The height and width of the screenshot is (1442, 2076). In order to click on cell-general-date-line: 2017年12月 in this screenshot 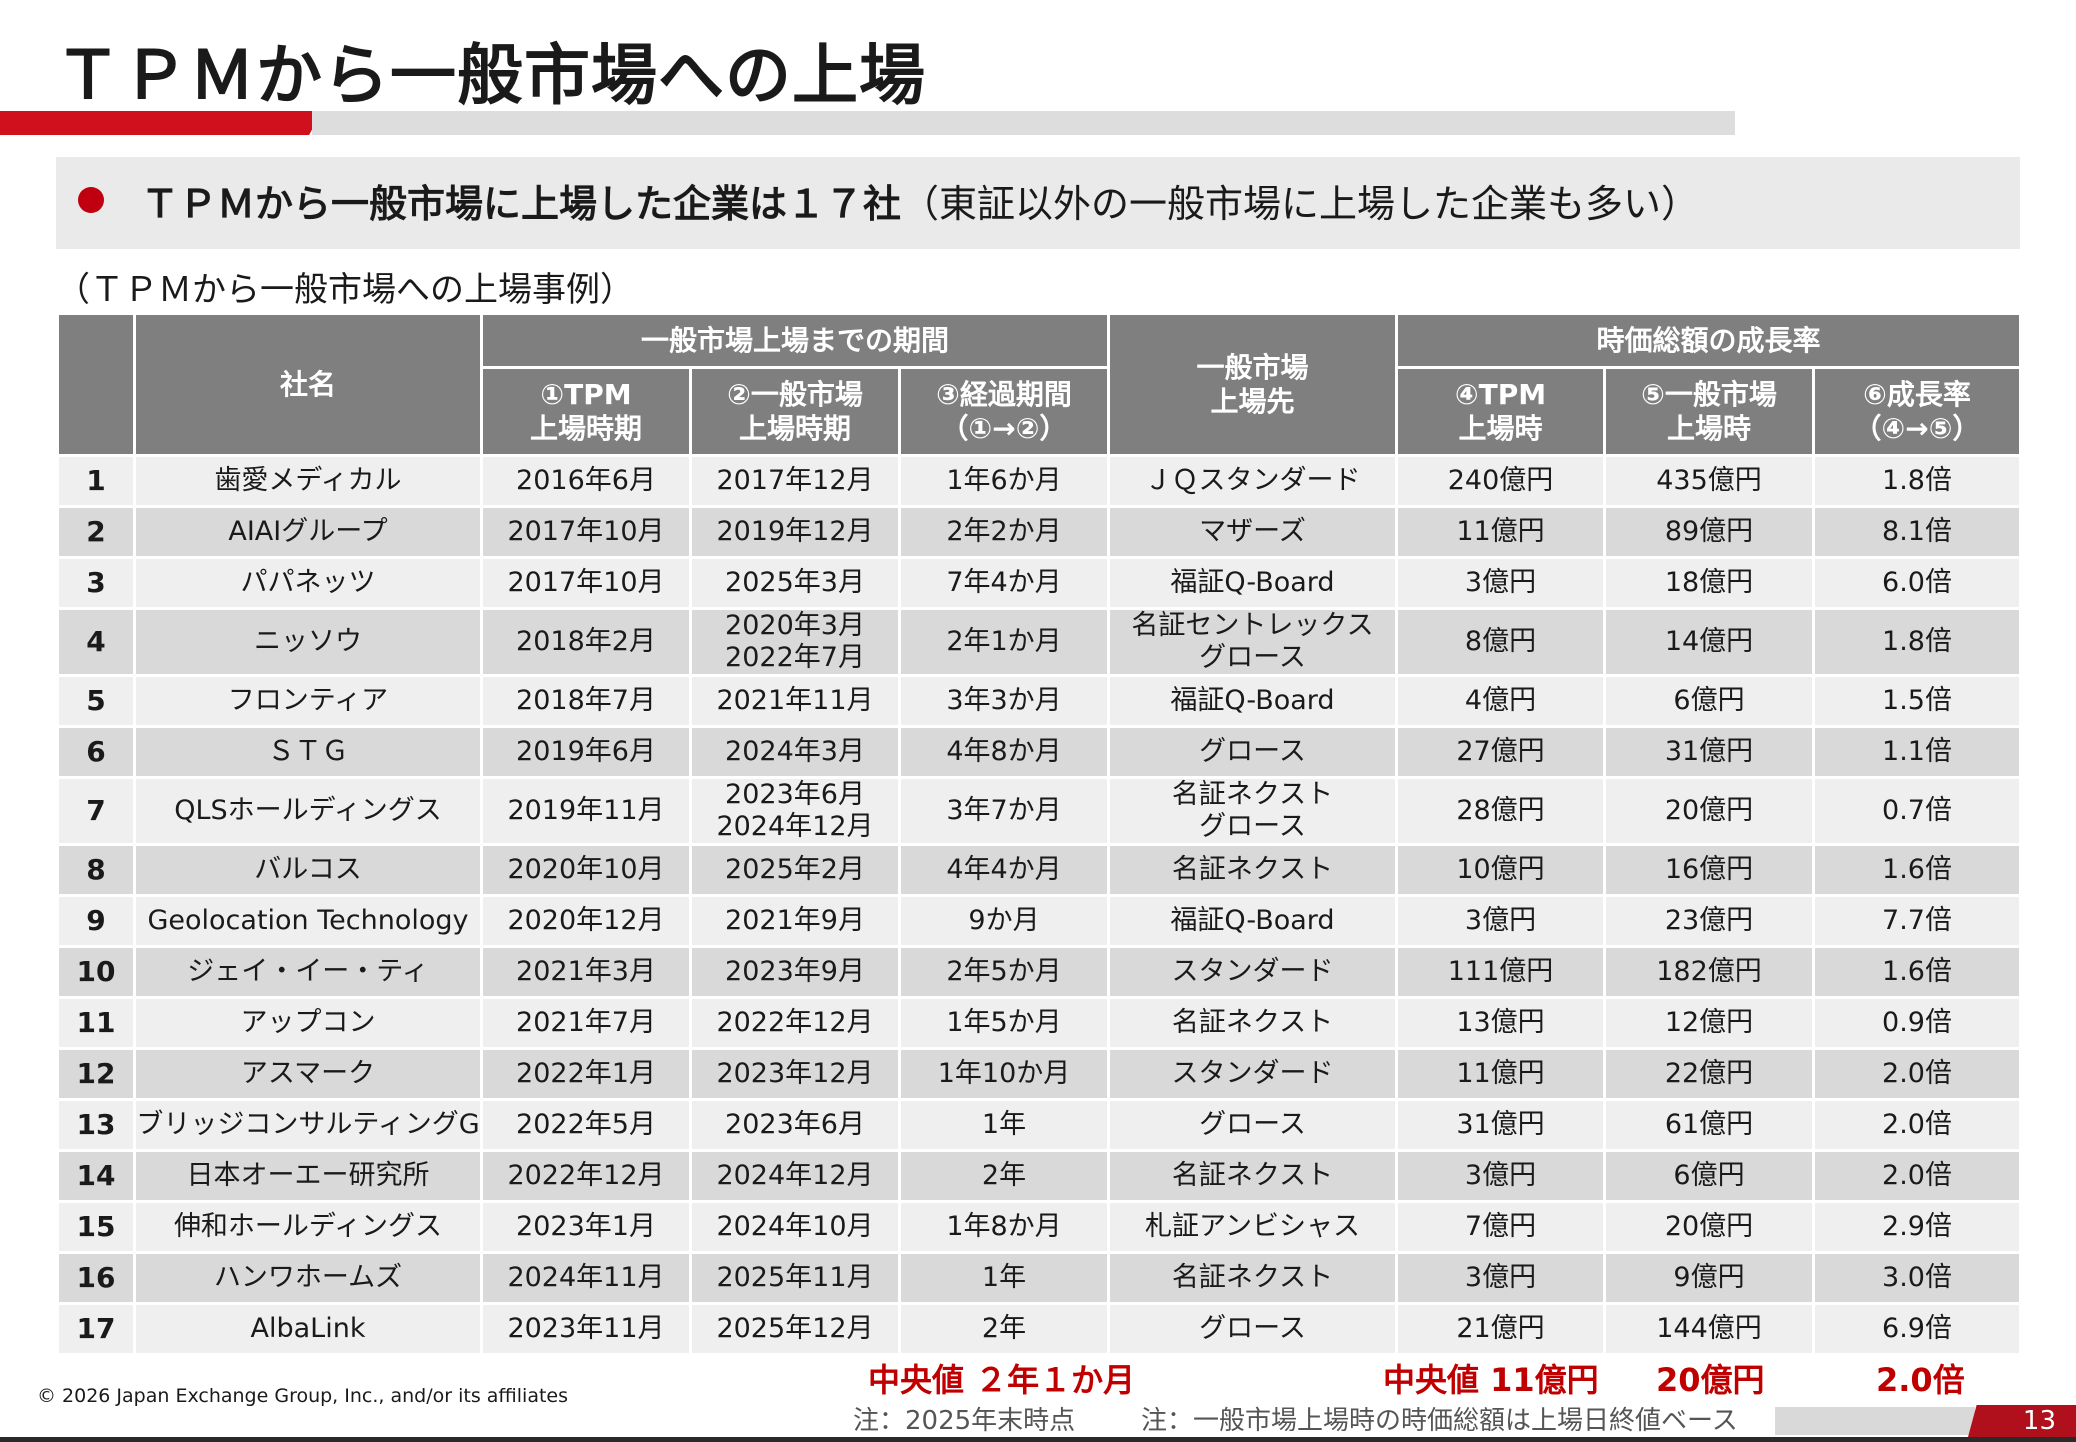, I will do `click(795, 480)`.